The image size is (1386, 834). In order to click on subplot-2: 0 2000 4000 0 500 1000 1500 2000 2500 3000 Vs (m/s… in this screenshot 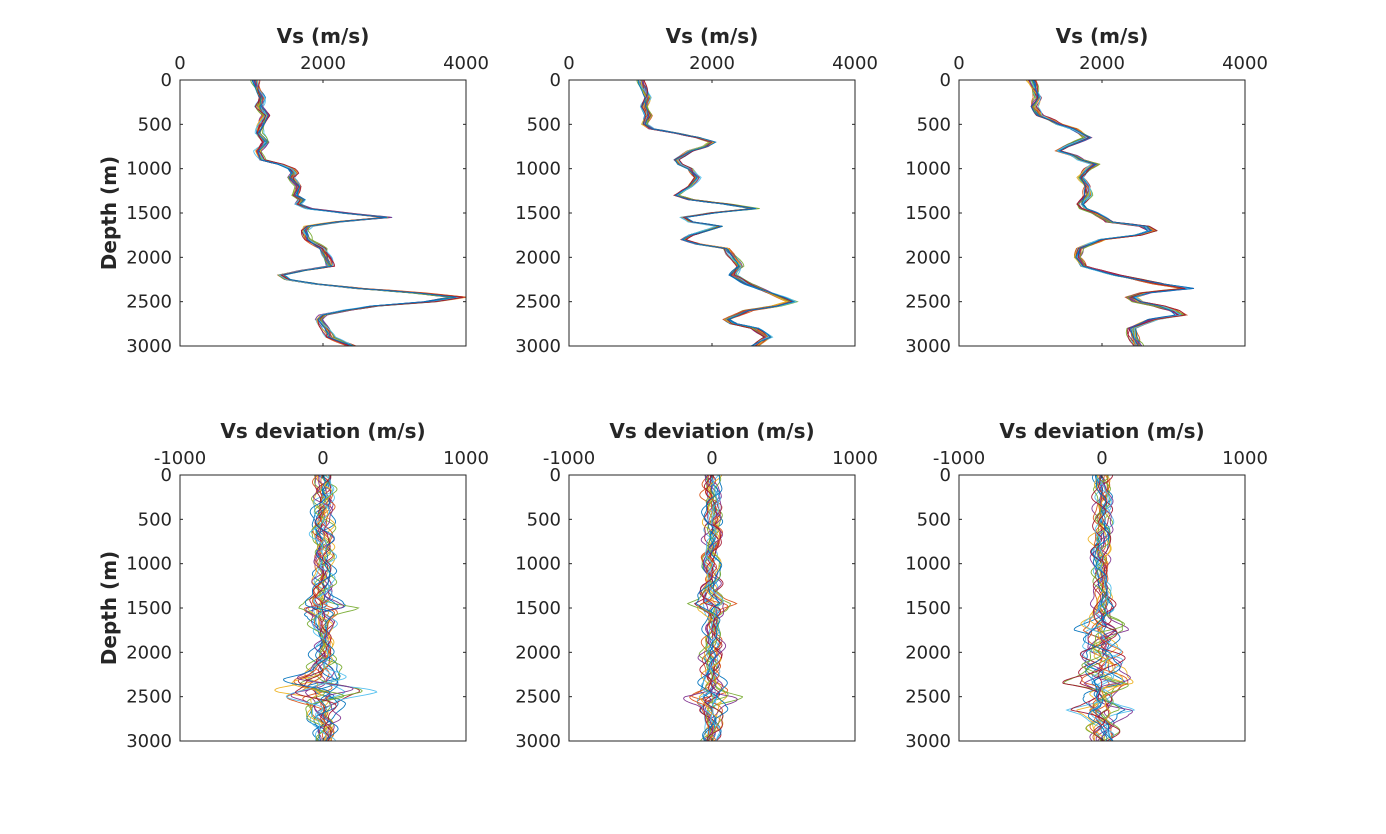, I will do `click(696, 190)`.